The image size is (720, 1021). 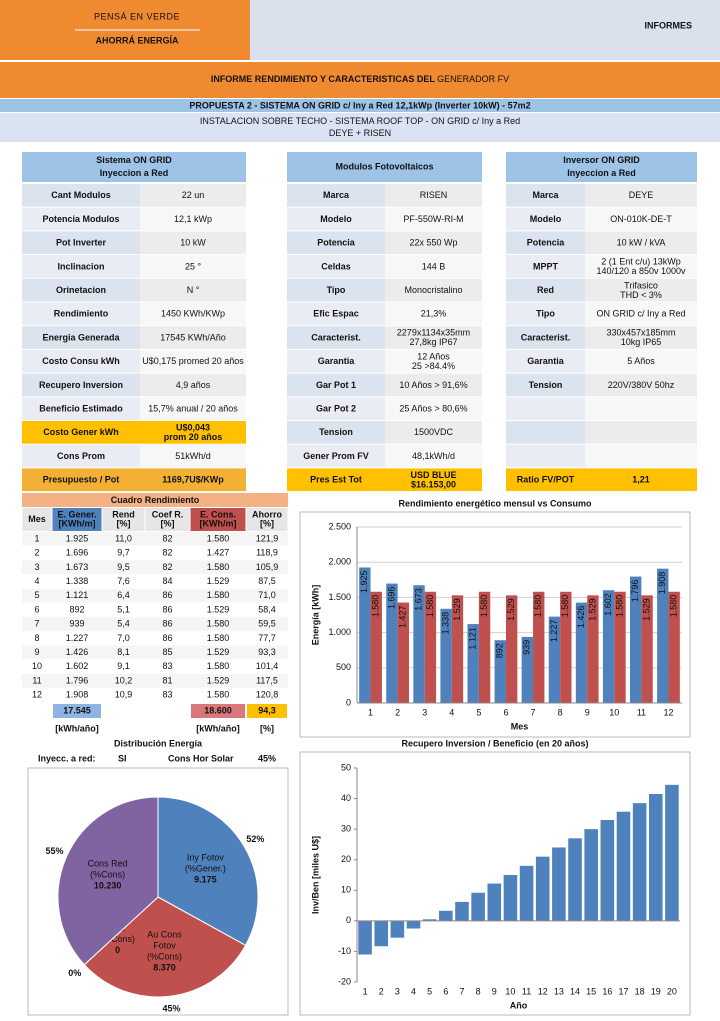 I want to click on install-band, so click(x=360, y=127).